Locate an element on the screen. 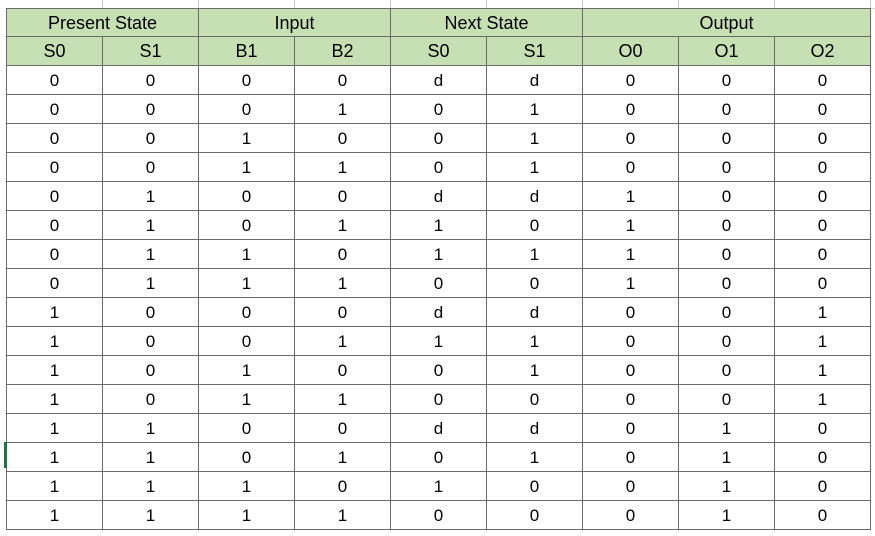  column-header-output-o1: O1 is located at coordinates (726, 51).